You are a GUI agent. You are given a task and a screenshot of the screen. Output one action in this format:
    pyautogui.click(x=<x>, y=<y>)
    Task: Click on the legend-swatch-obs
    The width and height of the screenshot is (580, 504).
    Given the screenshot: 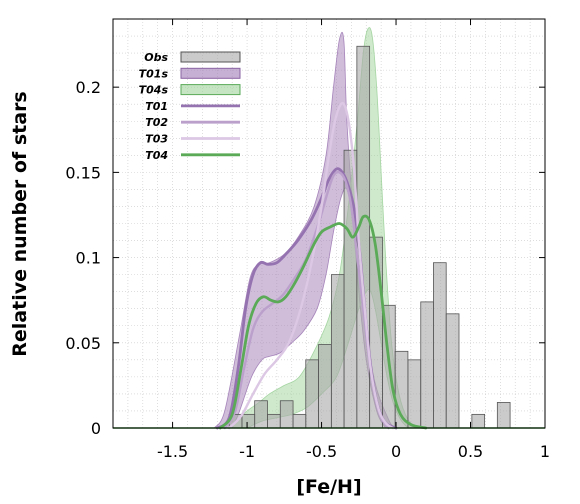 What is the action you would take?
    pyautogui.click(x=210, y=57)
    